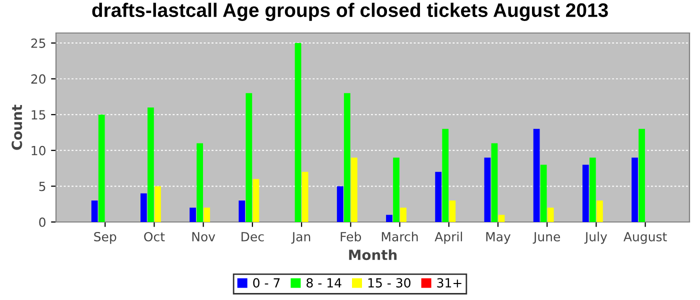 Image resolution: width=700 pixels, height=300 pixels. What do you see at coordinates (498, 238) in the screenshot?
I see `x-tick-label: May` at bounding box center [498, 238].